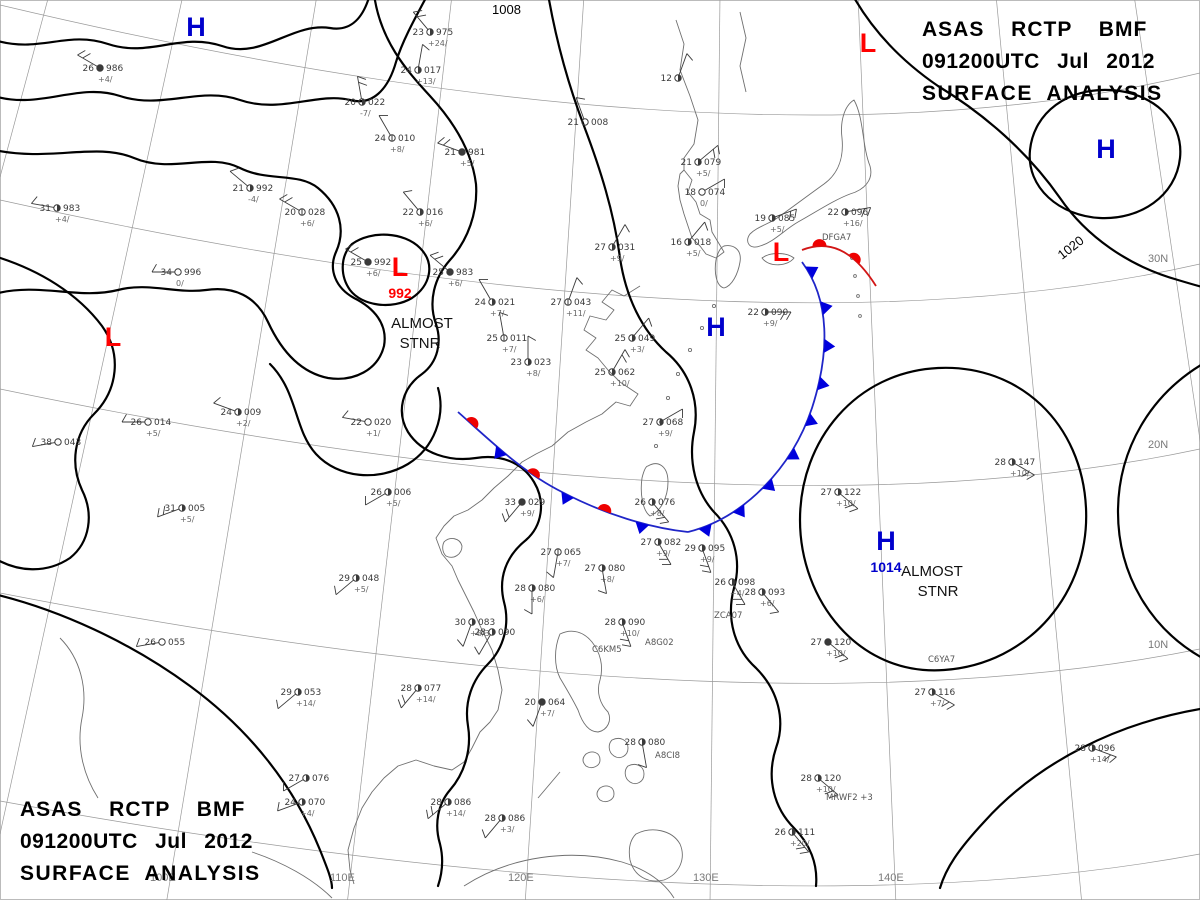  I want to click on station-plot: 26 076+8/, so click(655, 511).